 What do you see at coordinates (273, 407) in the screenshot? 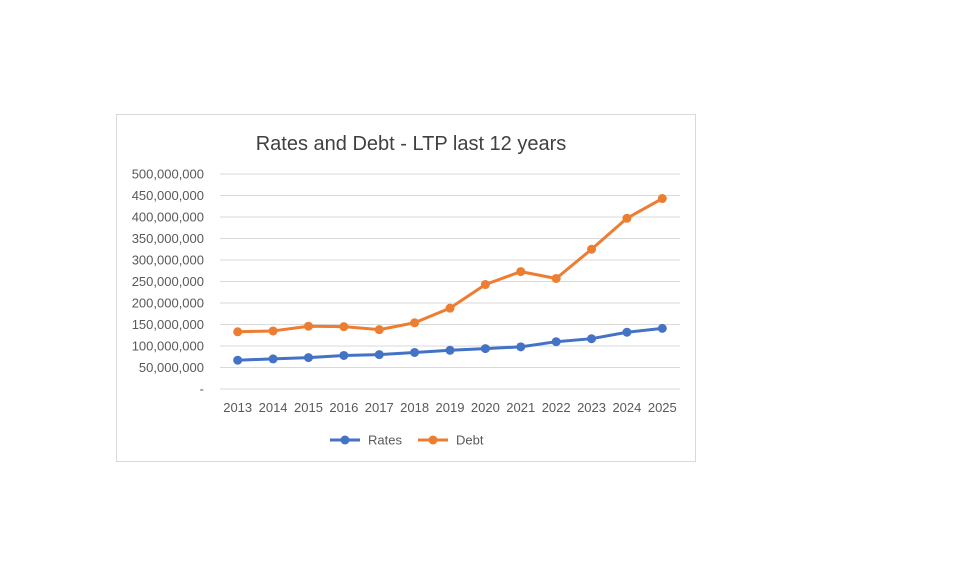
I see `x-tick-label: 2014` at bounding box center [273, 407].